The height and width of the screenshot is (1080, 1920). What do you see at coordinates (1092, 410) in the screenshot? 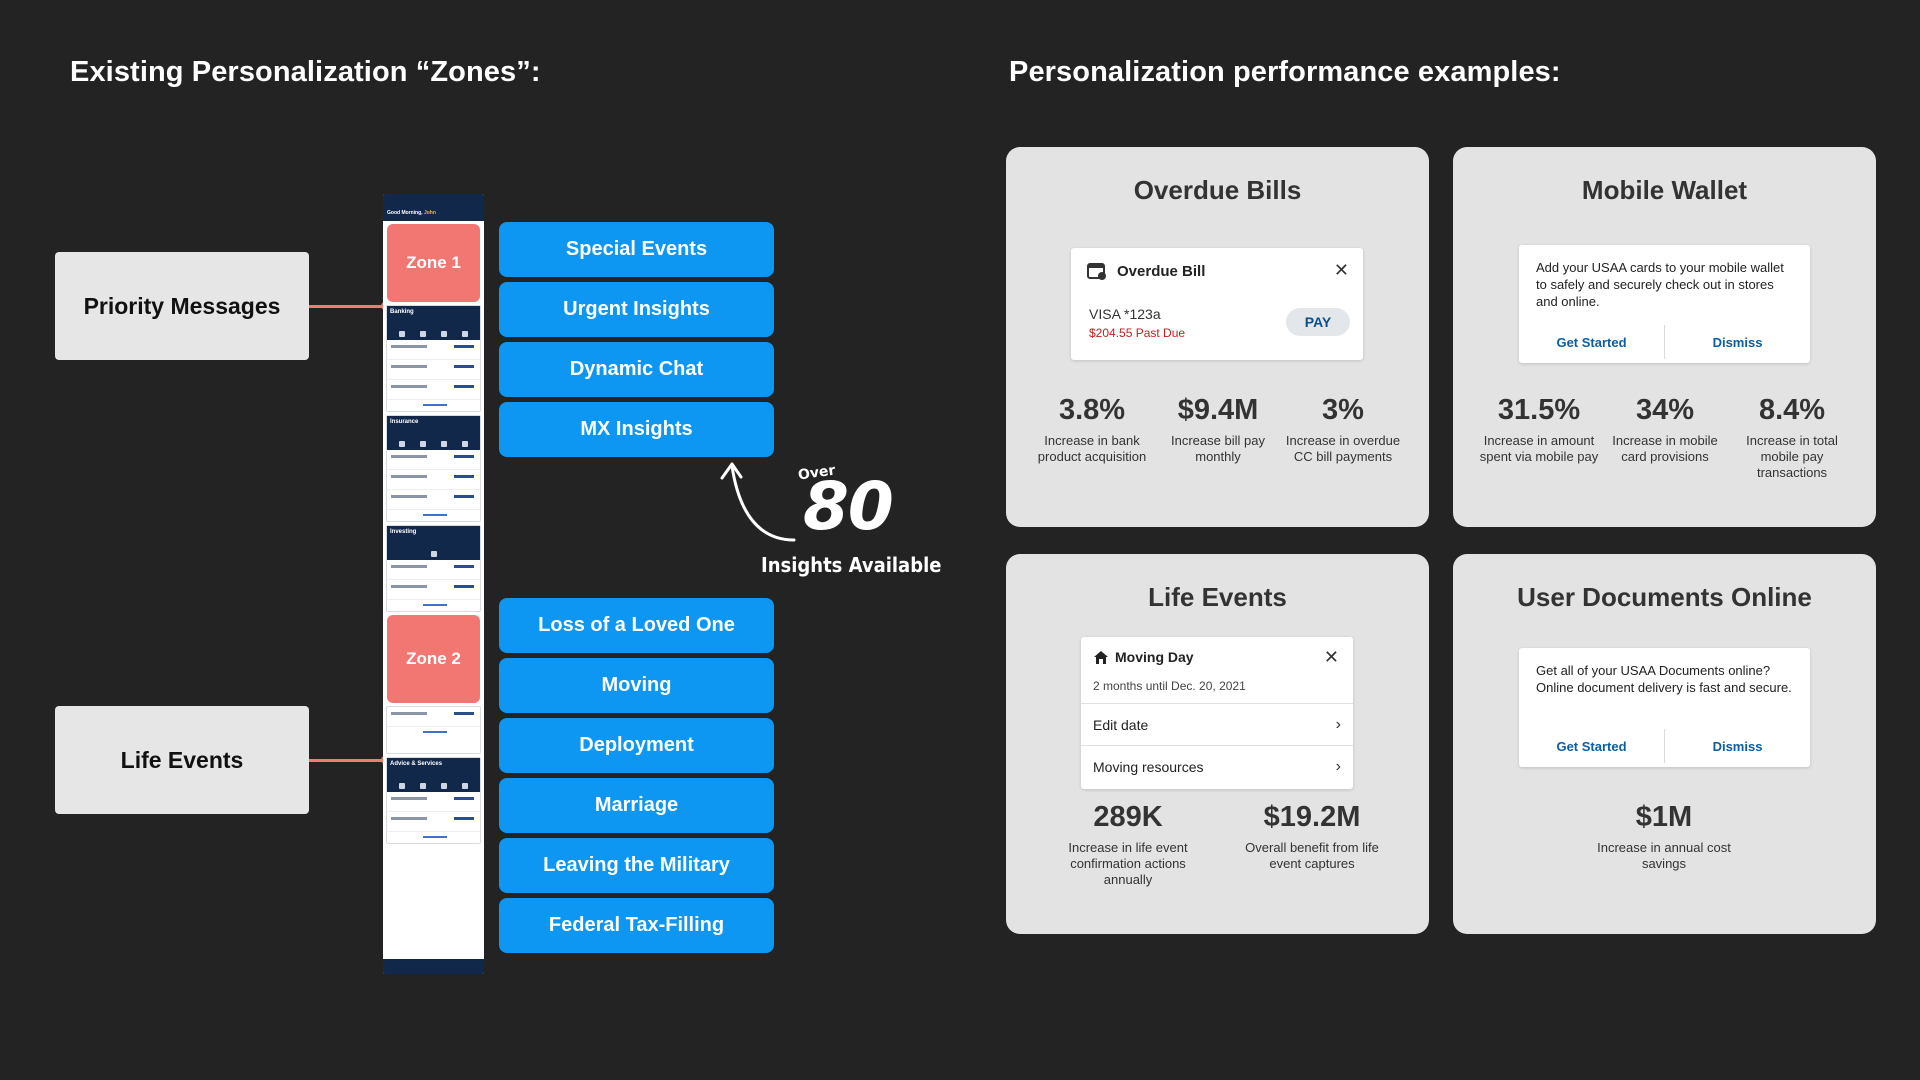
I see `stat-value: 3.8%` at bounding box center [1092, 410].